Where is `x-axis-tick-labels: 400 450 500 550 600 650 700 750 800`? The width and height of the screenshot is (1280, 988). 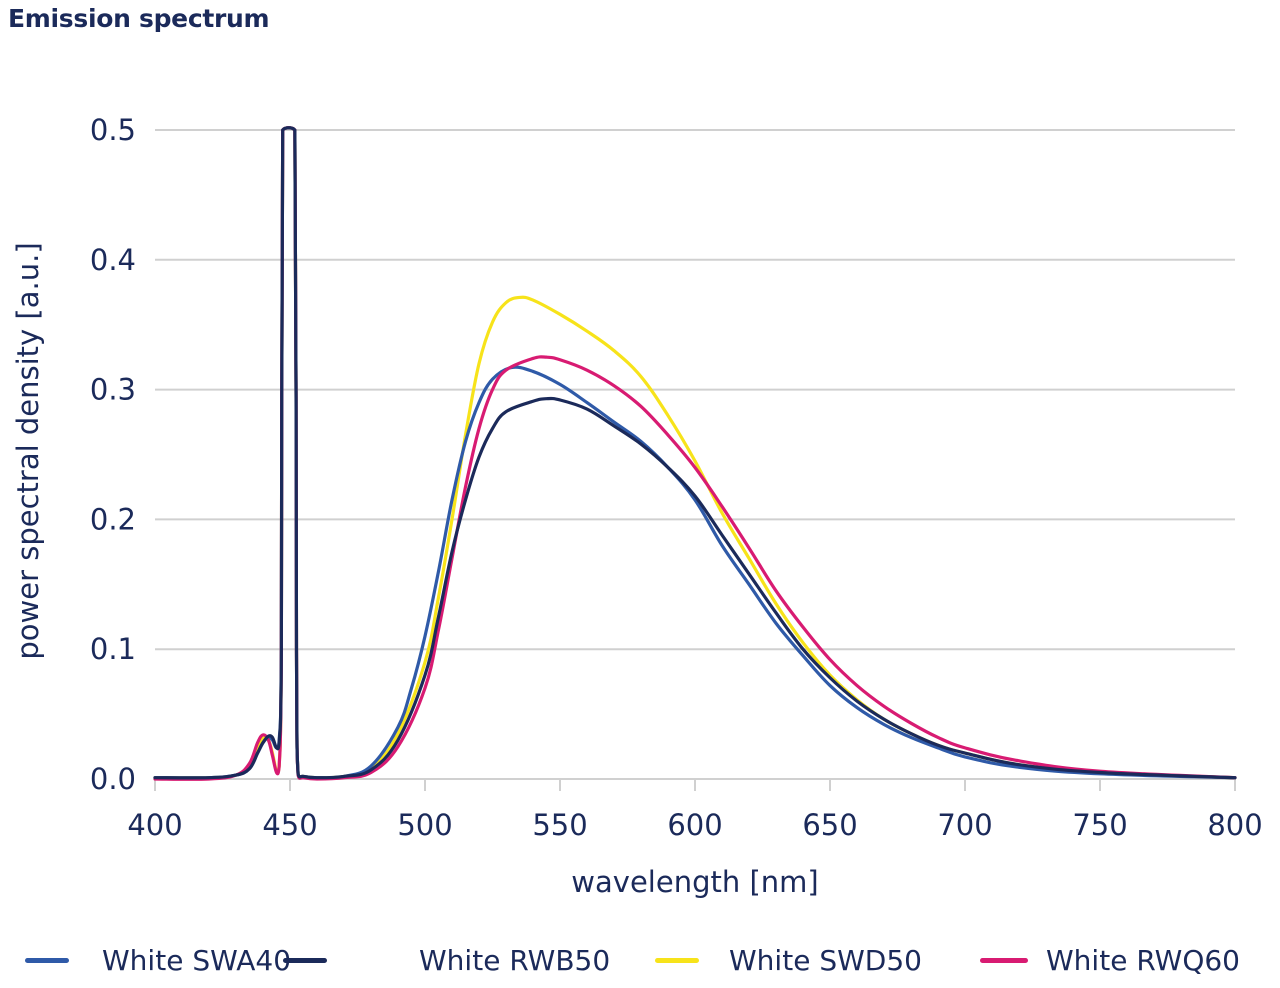 x-axis-tick-labels: 400 450 500 550 600 650 700 750 800 is located at coordinates (694, 825).